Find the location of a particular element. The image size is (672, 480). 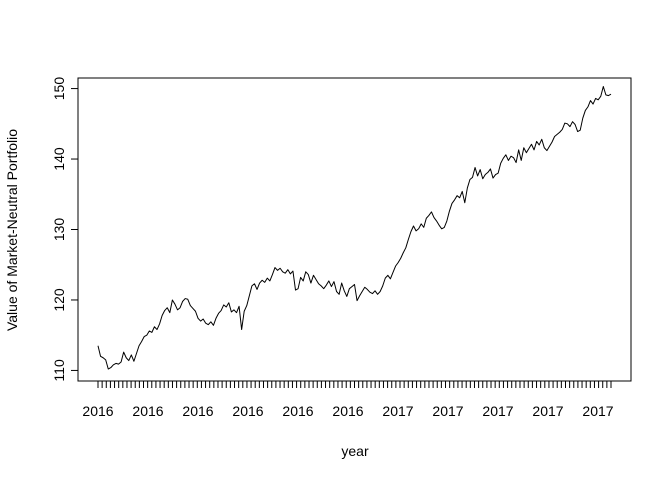

y-axis: 110 120 130 140 150 is located at coordinates (65, 229).